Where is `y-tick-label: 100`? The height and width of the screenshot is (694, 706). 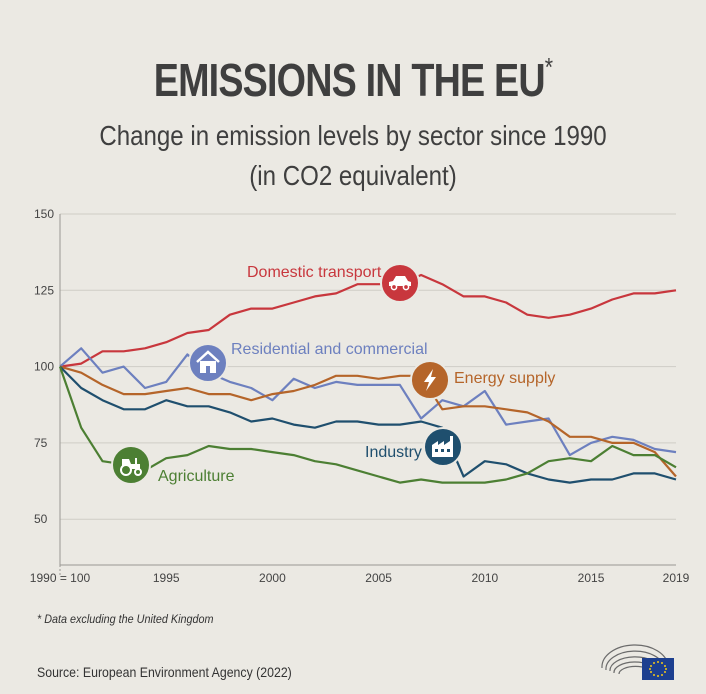
y-tick-label: 100 is located at coordinates (44, 367).